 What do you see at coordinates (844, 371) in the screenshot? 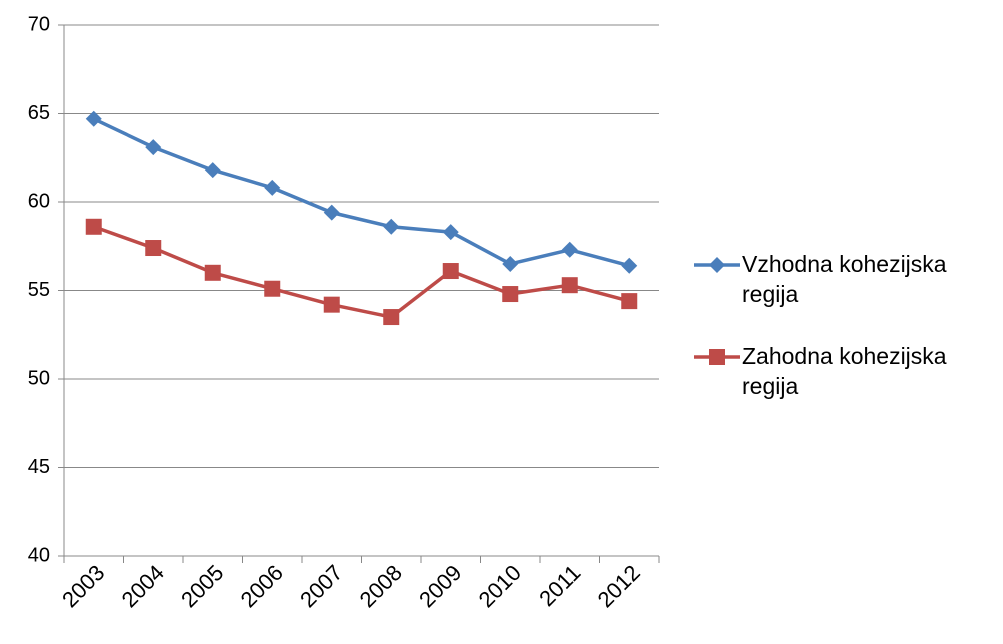
I see `legend-label: Zahodna kohezijska regija` at bounding box center [844, 371].